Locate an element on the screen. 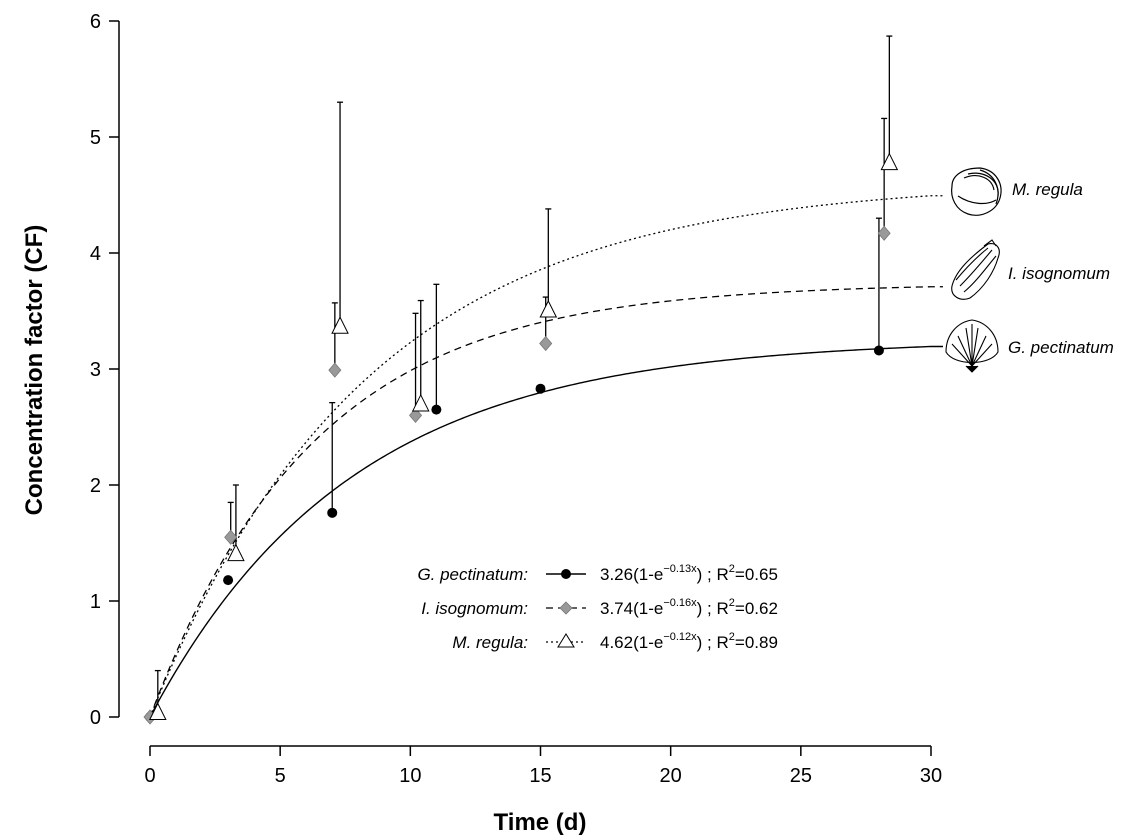  x-tick-label-20: 20 is located at coordinates (671, 776).